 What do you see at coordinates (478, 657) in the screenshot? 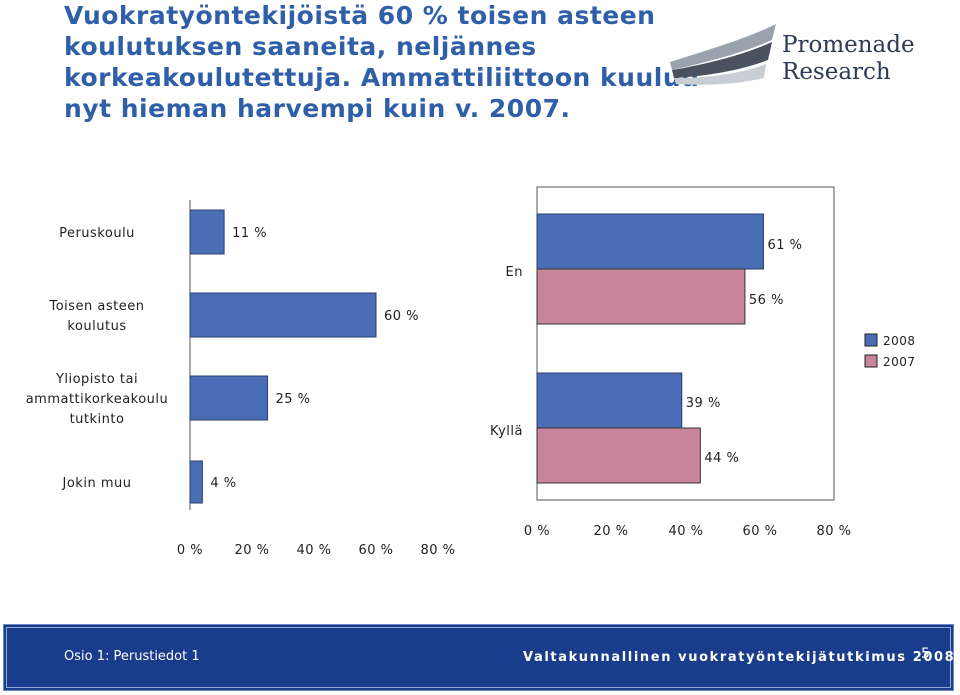
I see `footer-bar` at bounding box center [478, 657].